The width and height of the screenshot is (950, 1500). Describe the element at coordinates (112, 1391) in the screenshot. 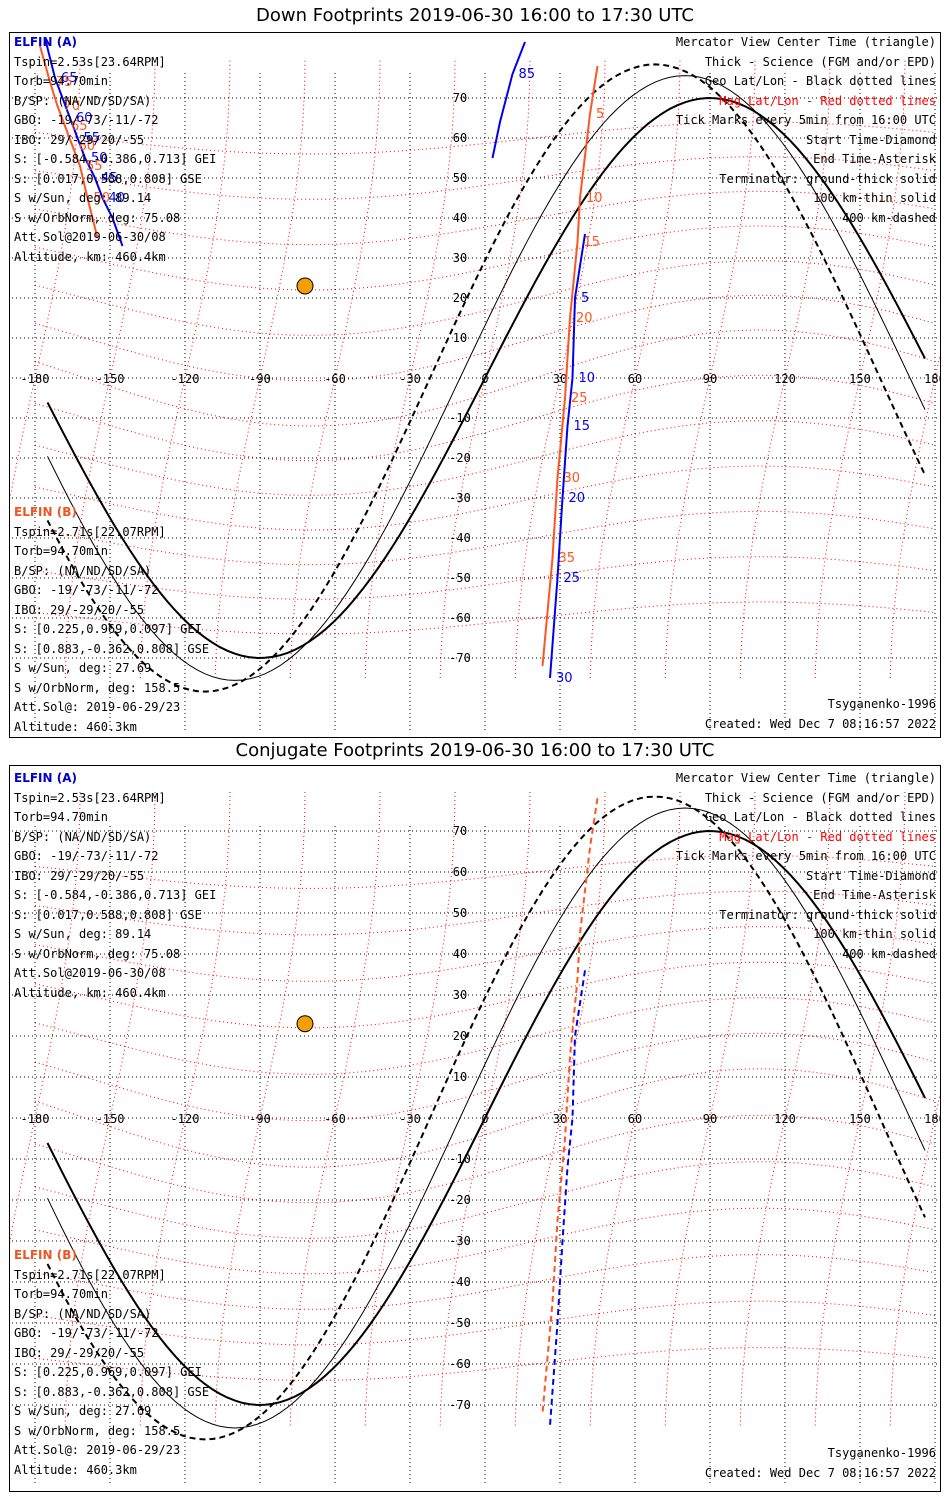

I see `elfin-b-line: S: [0.883,-0.362,0.808] GSE` at that location.